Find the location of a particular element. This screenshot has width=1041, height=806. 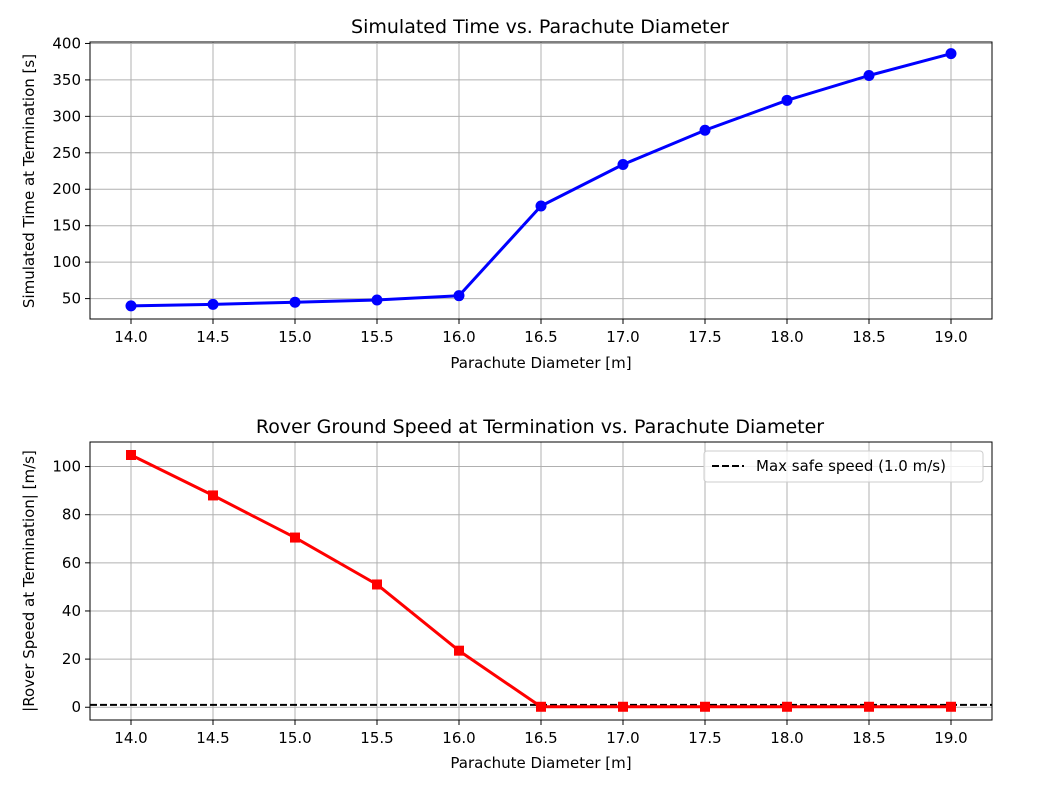

y-tick-label: 80 is located at coordinates (71, 515).